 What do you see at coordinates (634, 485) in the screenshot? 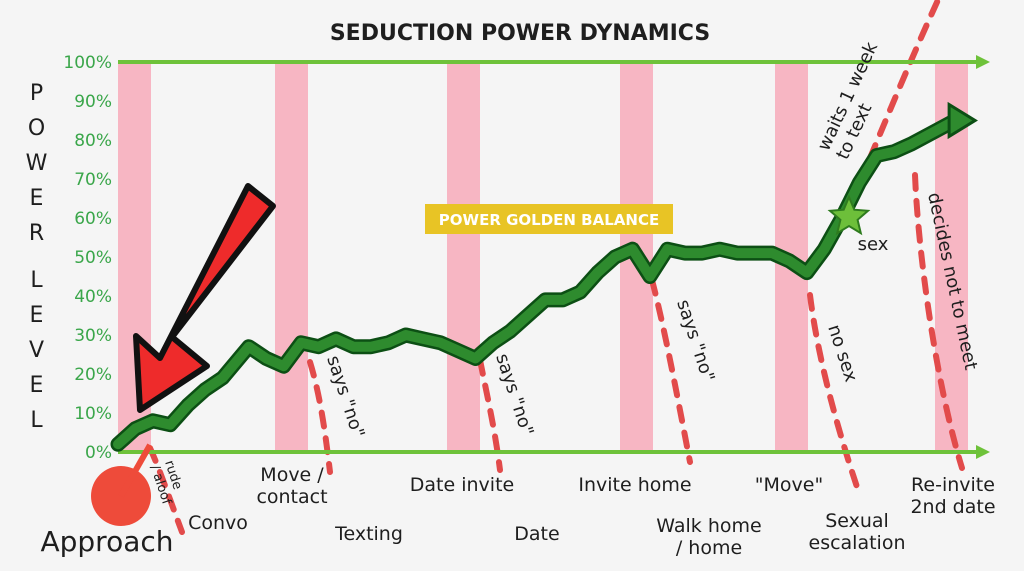
I see `stage-label-upper: Invite home` at bounding box center [634, 485].